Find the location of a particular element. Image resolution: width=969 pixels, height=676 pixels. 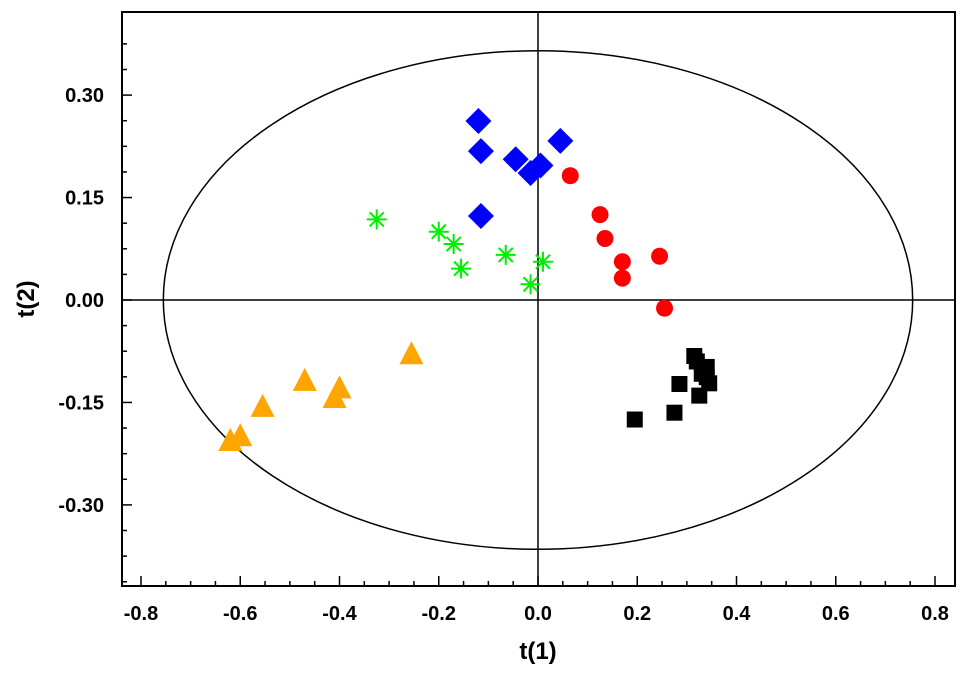

y-tick-label: 0.30 is located at coordinates (84, 96).